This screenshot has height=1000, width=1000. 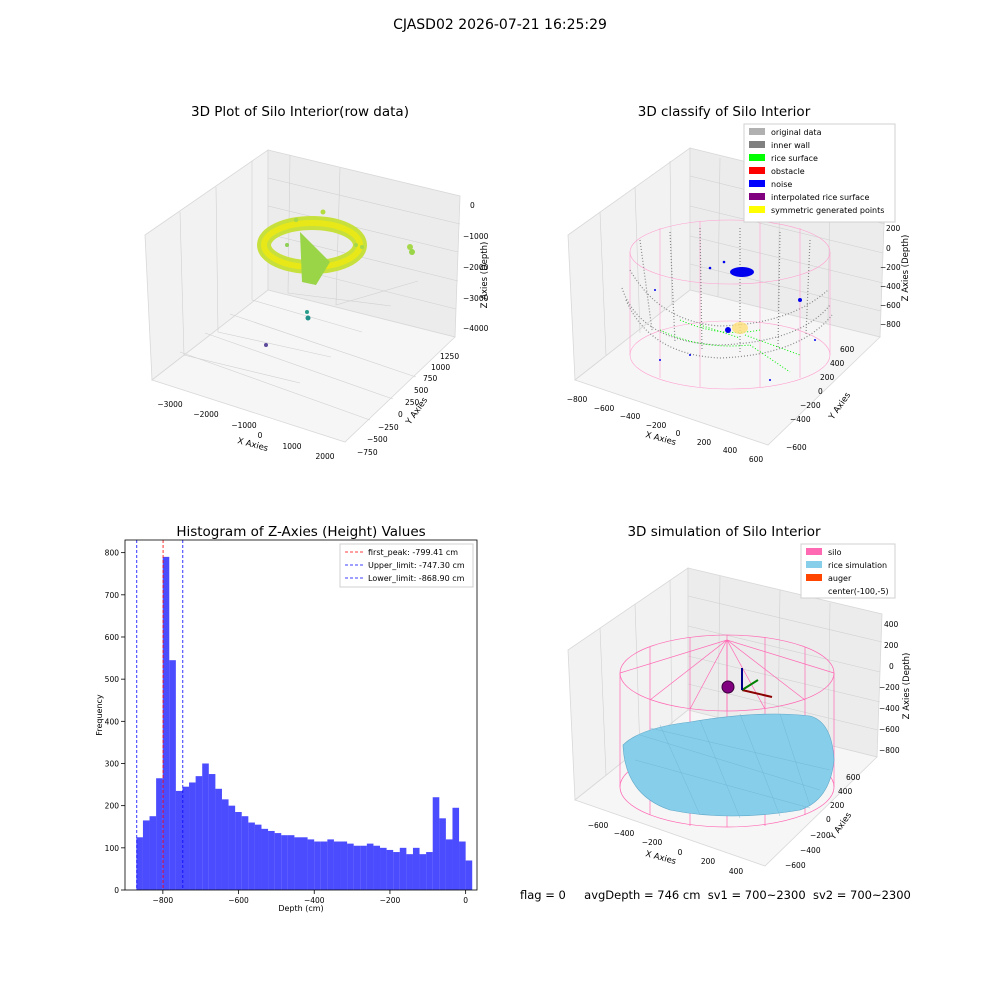 What do you see at coordinates (857, 565) in the screenshot?
I see `legend-label: rice simulation` at bounding box center [857, 565].